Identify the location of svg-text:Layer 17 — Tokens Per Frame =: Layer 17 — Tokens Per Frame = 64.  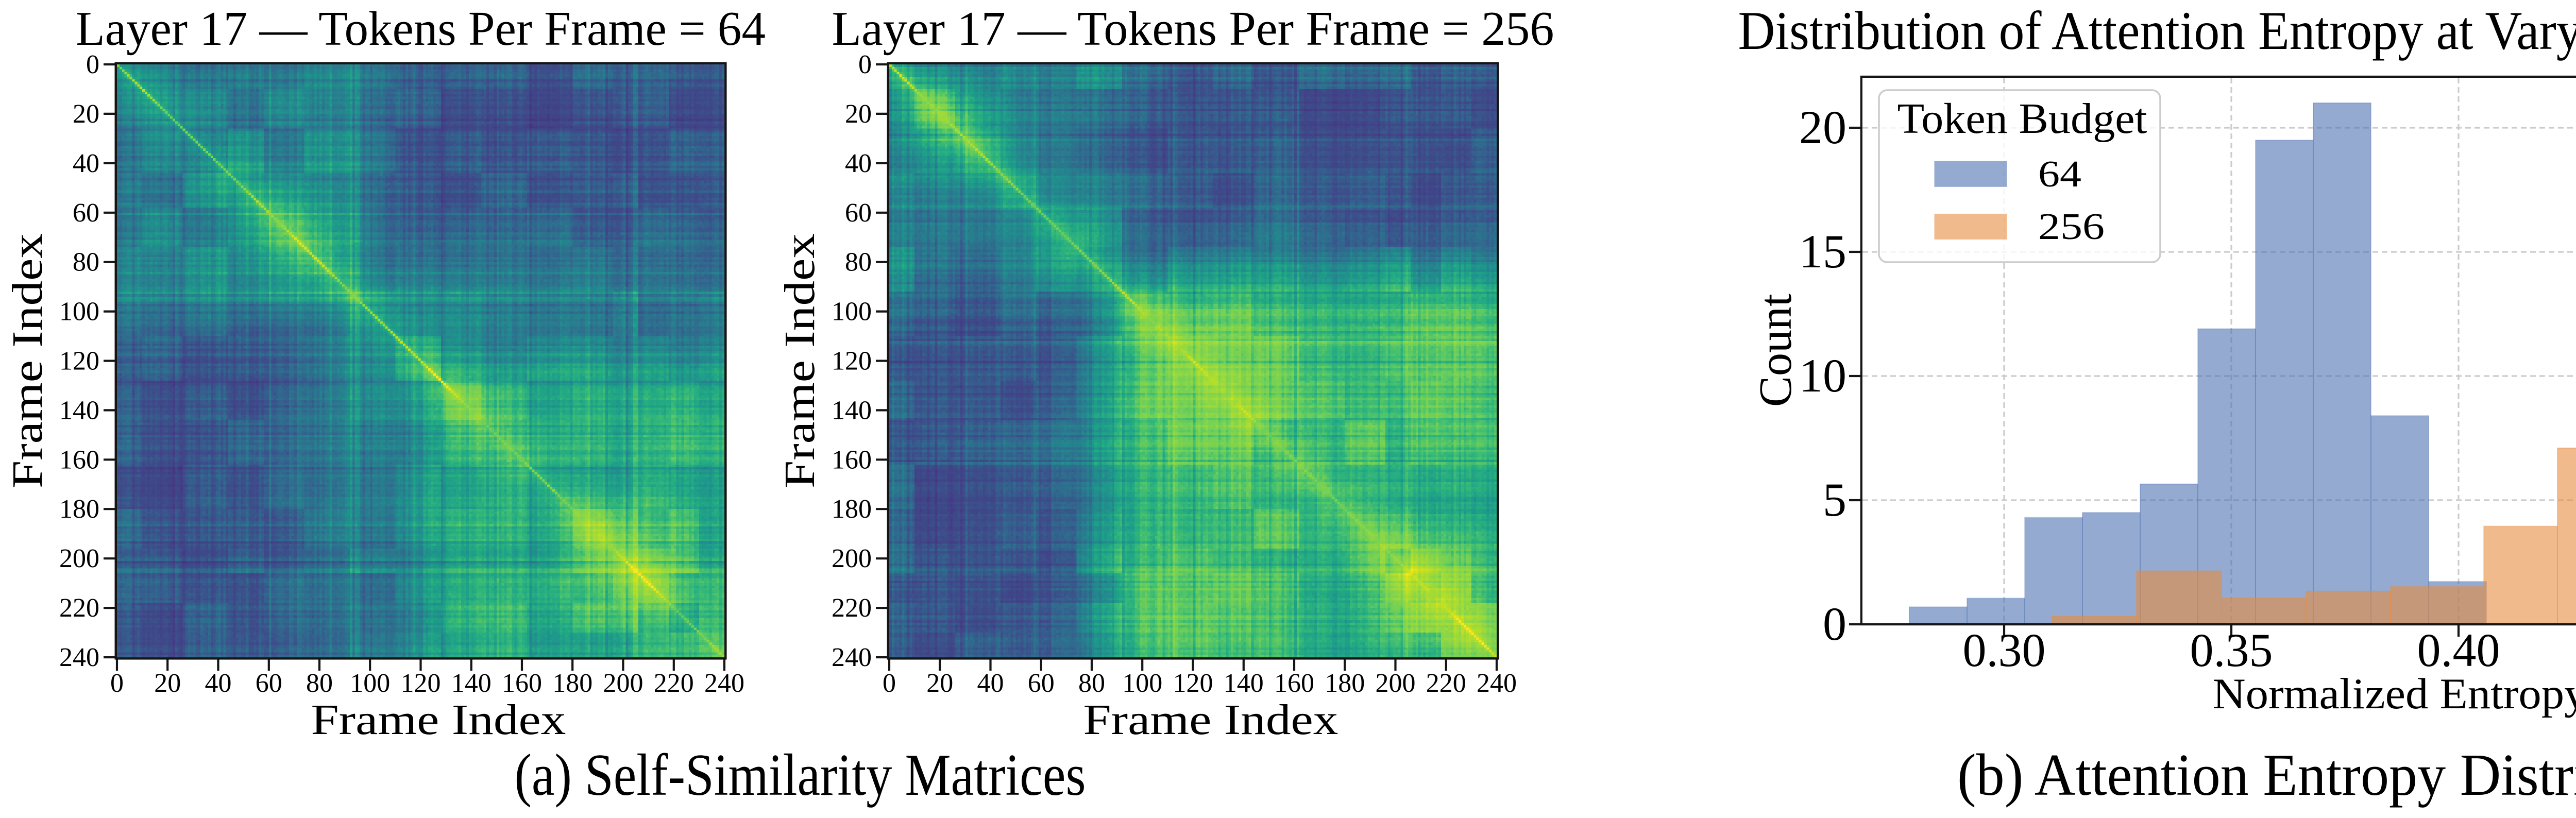
(421, 29).